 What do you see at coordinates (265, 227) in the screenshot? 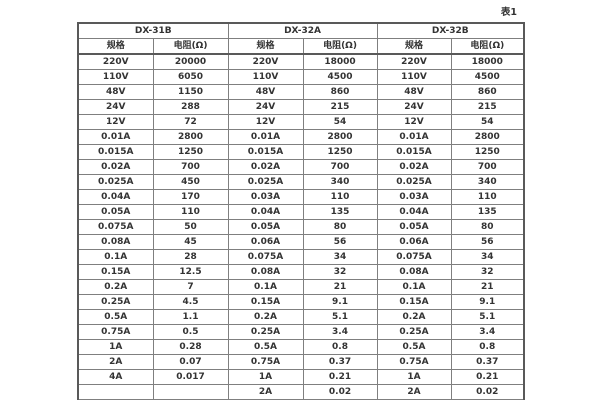
I see `spec-cell: 0.05A` at bounding box center [265, 227].